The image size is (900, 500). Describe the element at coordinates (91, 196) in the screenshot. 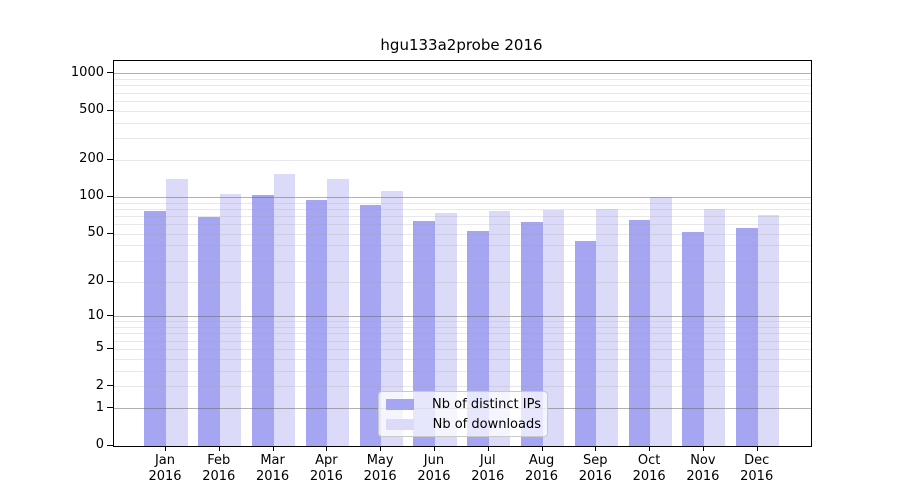

I see `y-tick-label: 100` at that location.